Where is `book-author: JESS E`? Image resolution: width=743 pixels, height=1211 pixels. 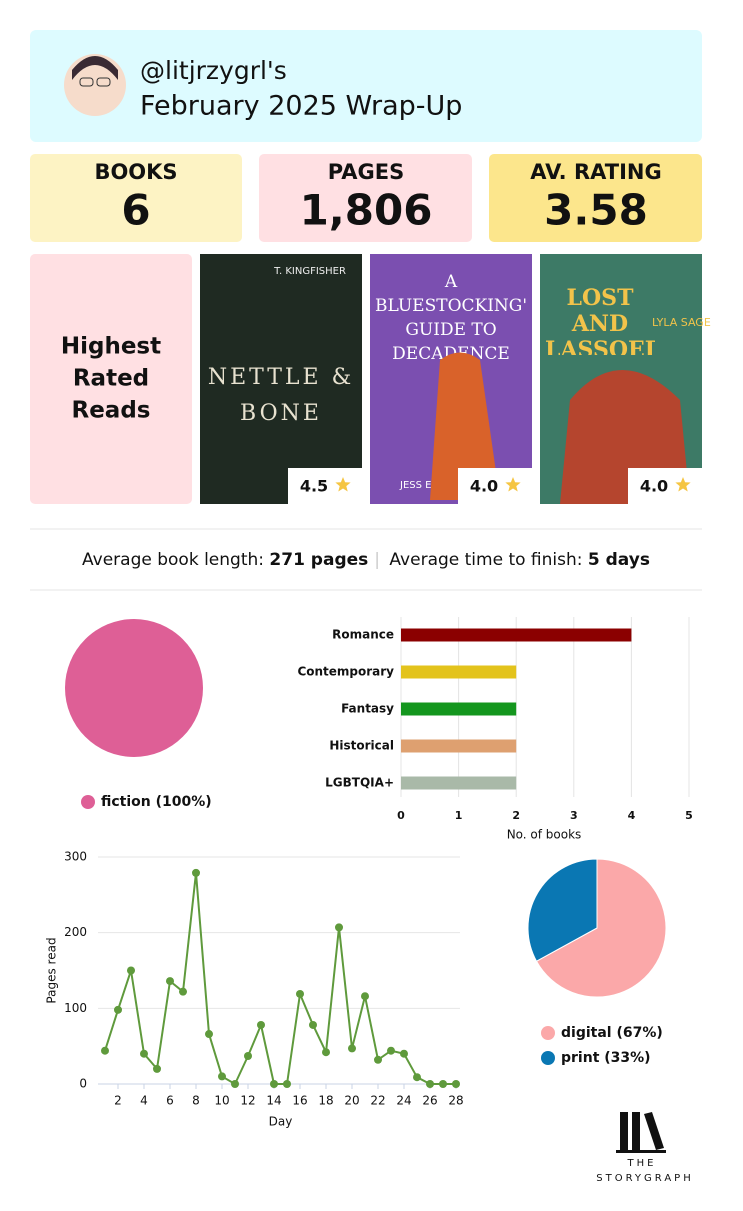
book-author: JESS E is located at coordinates (415, 485).